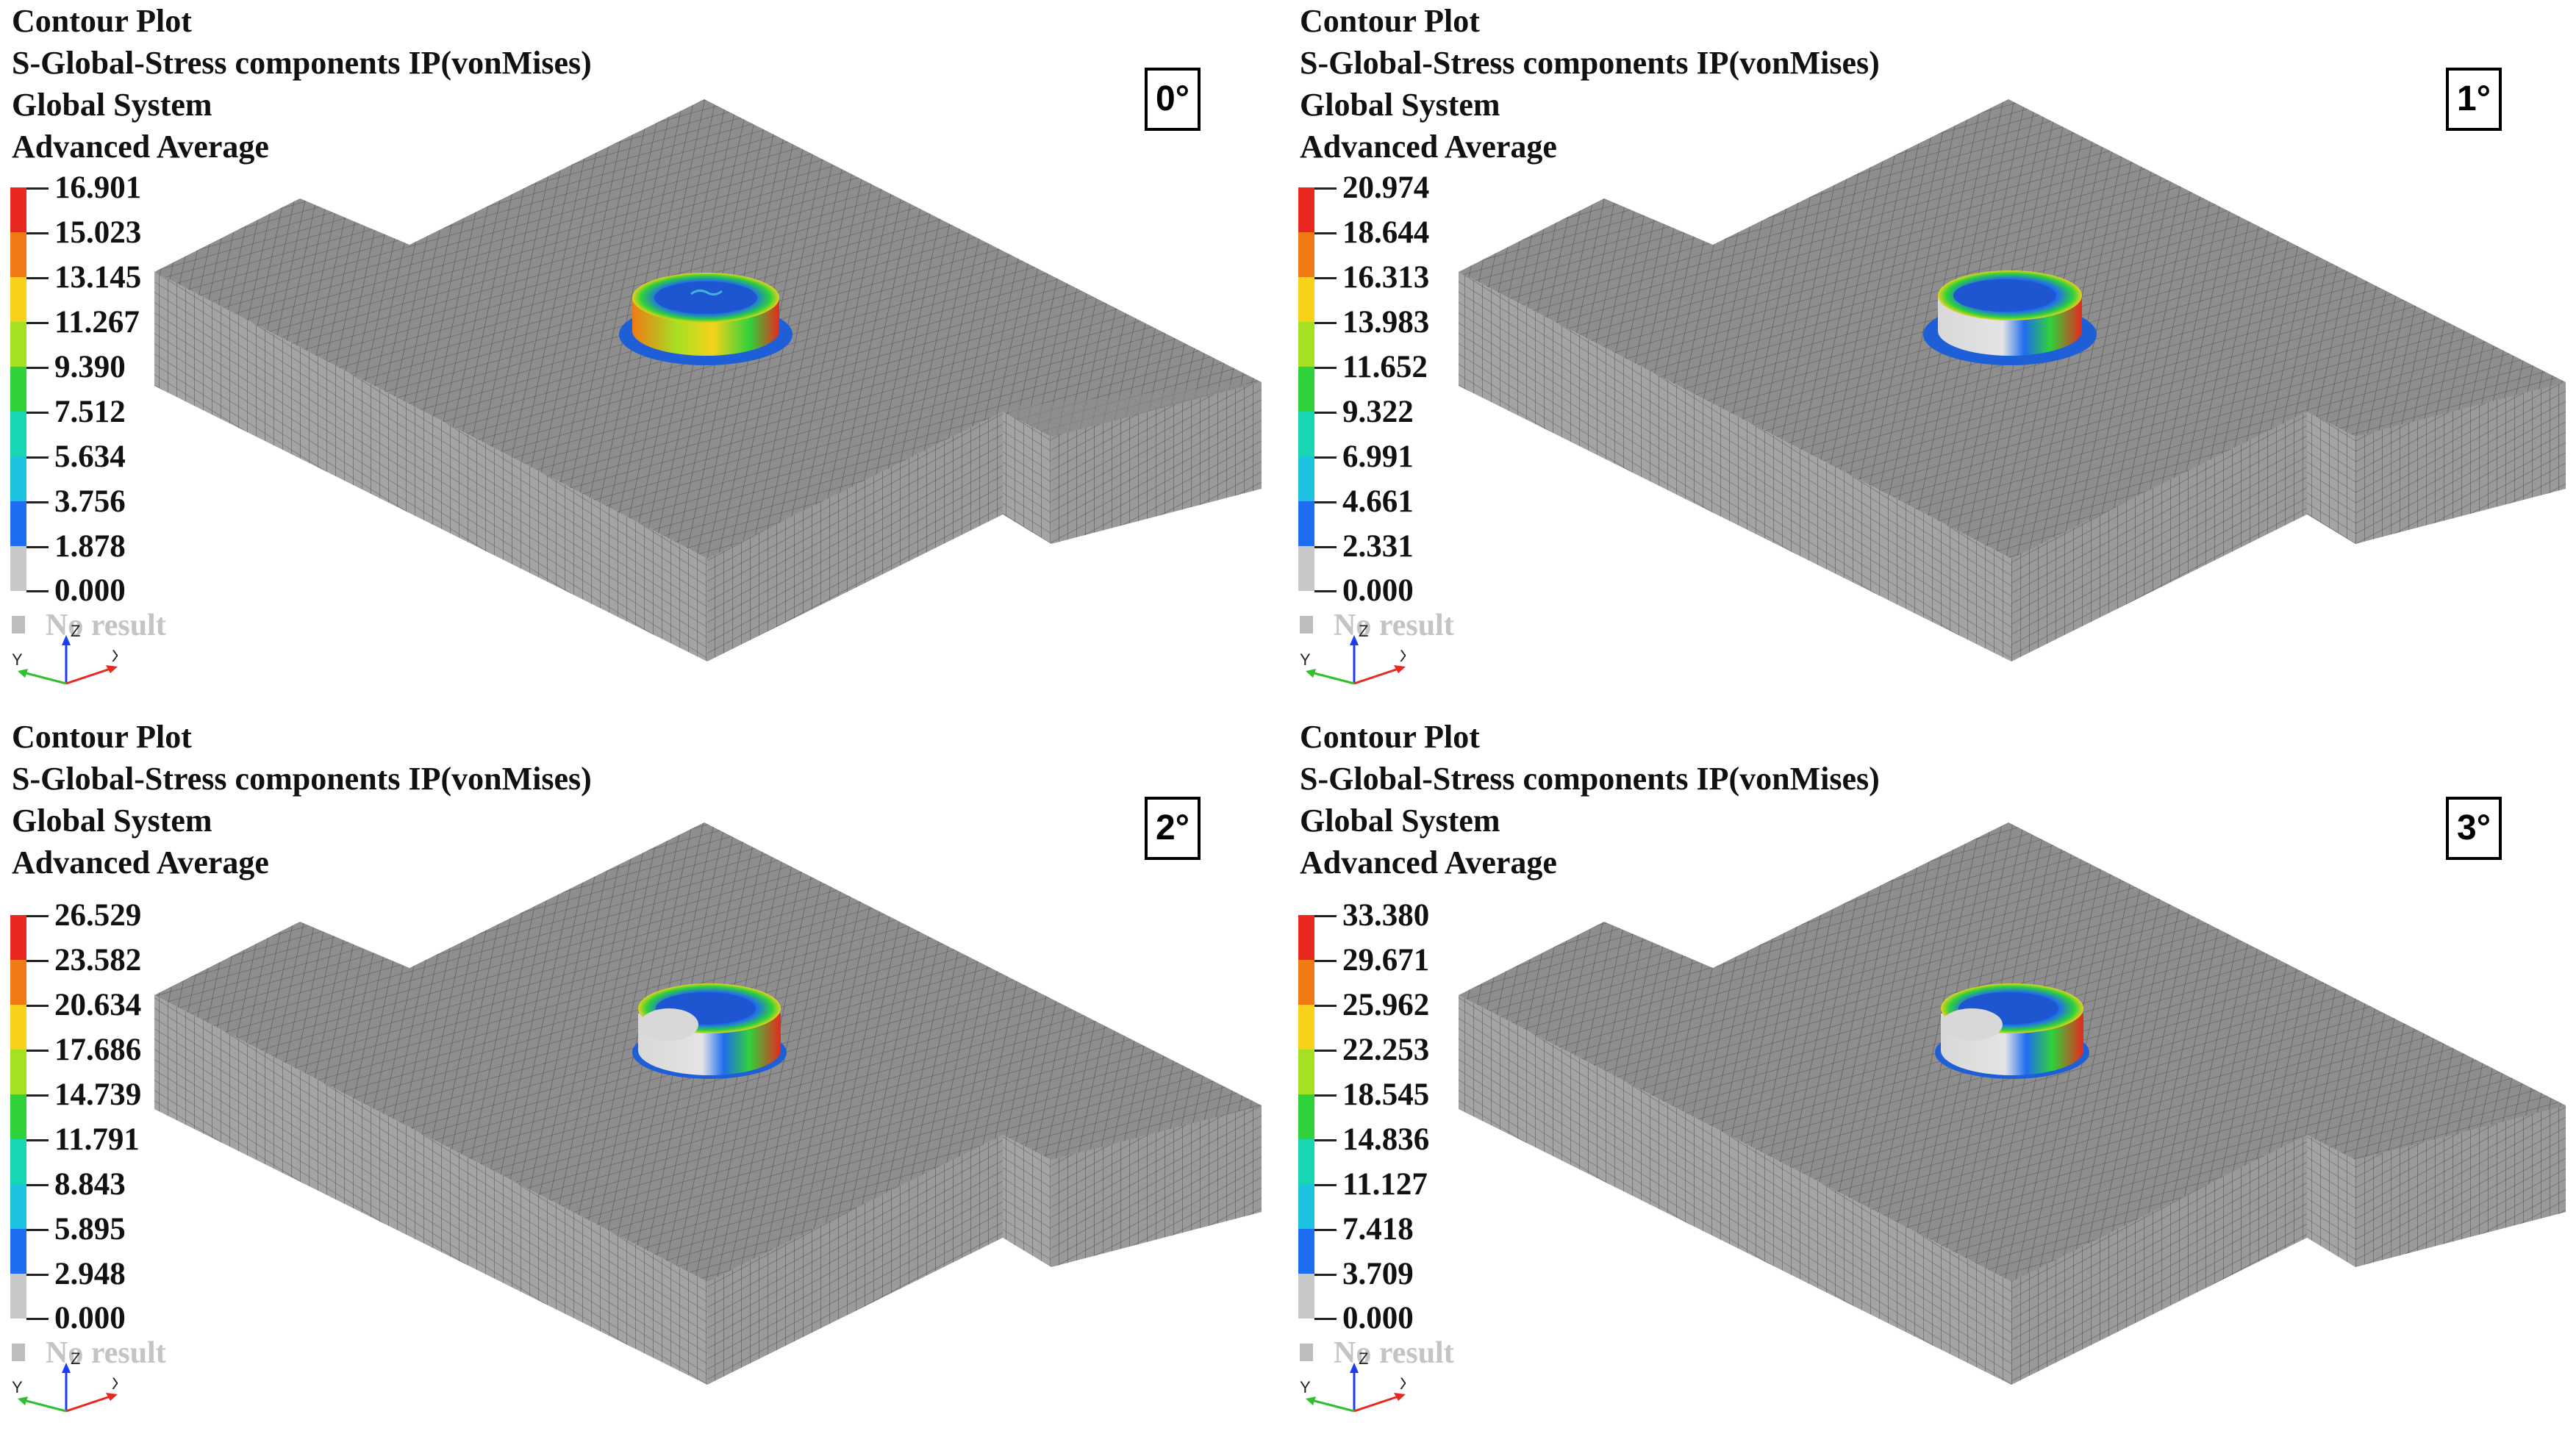 The height and width of the screenshot is (1431, 2576). What do you see at coordinates (1378, 546) in the screenshot?
I see `legend-value: 2.331` at bounding box center [1378, 546].